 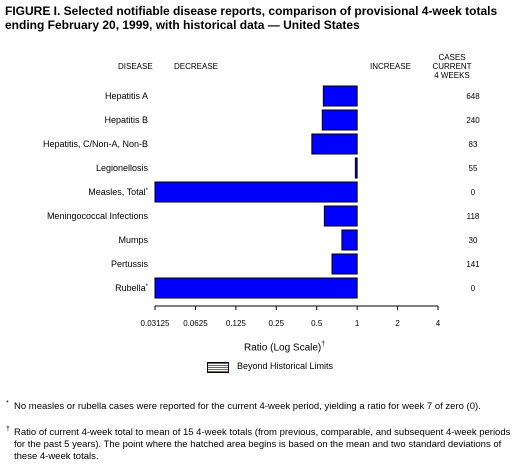 I want to click on category-label: Meningococcal Infections, so click(x=98, y=216).